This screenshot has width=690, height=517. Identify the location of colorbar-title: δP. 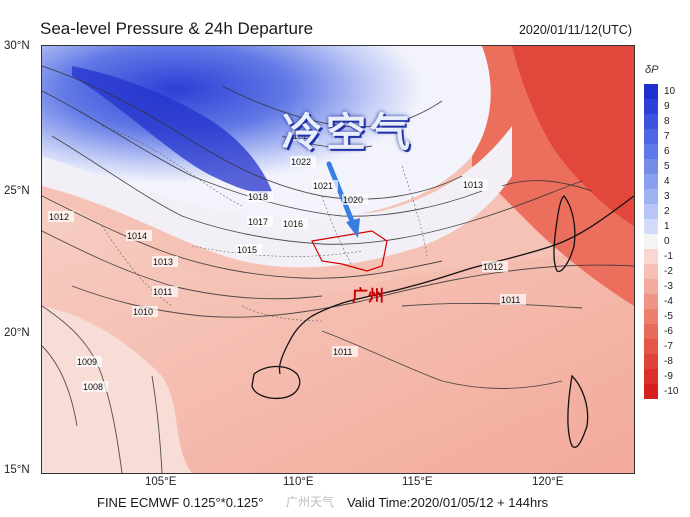
(652, 70).